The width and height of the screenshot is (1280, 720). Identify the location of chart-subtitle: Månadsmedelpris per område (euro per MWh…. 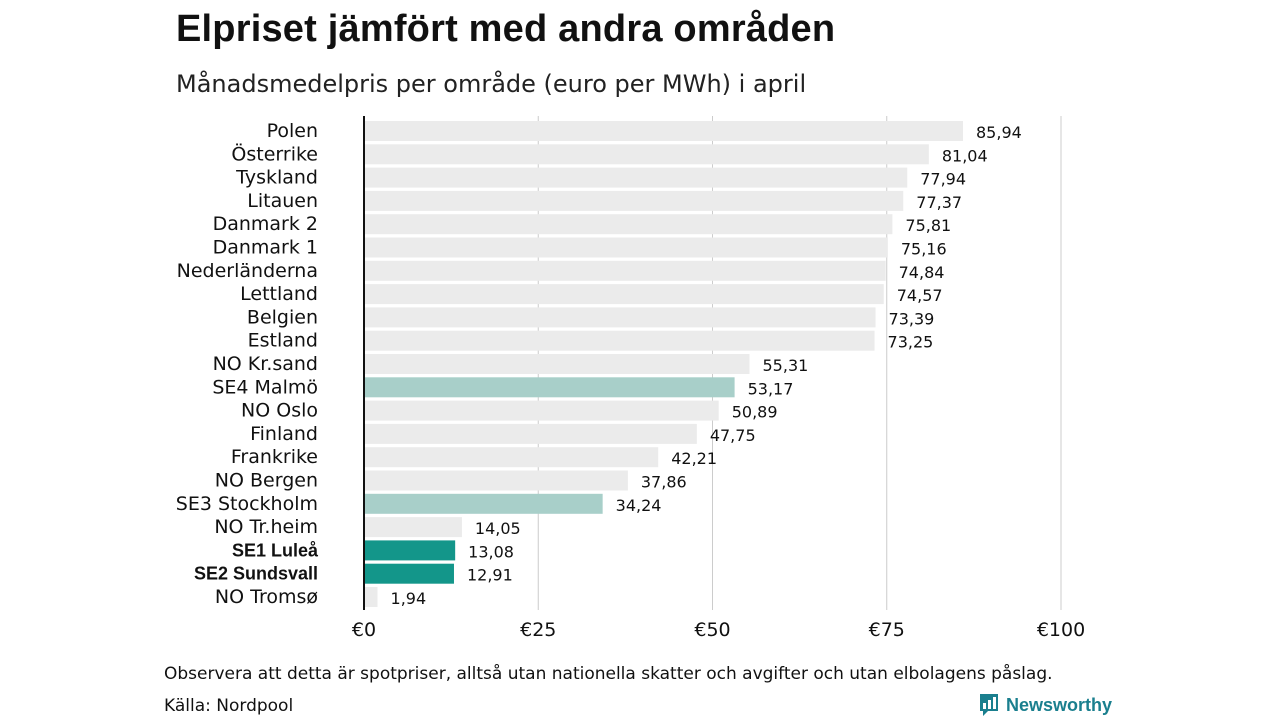
(491, 84).